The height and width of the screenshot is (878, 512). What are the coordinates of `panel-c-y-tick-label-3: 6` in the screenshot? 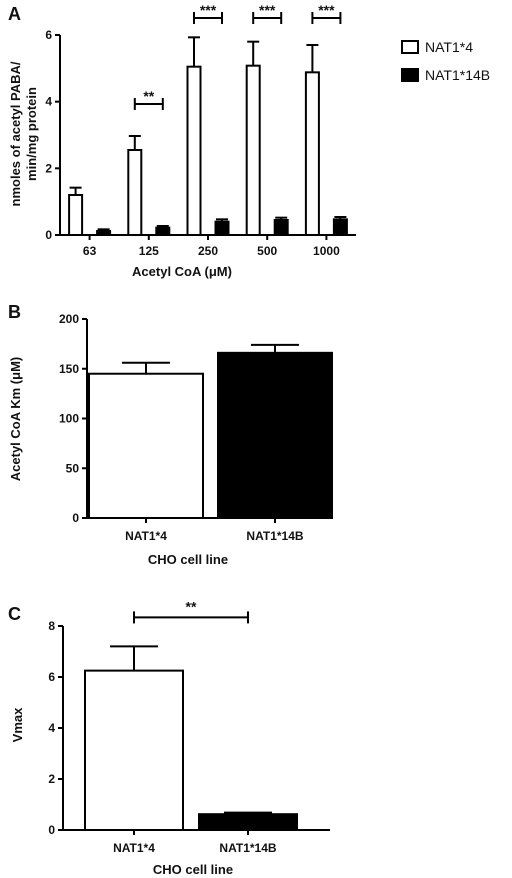 It's located at (51, 677).